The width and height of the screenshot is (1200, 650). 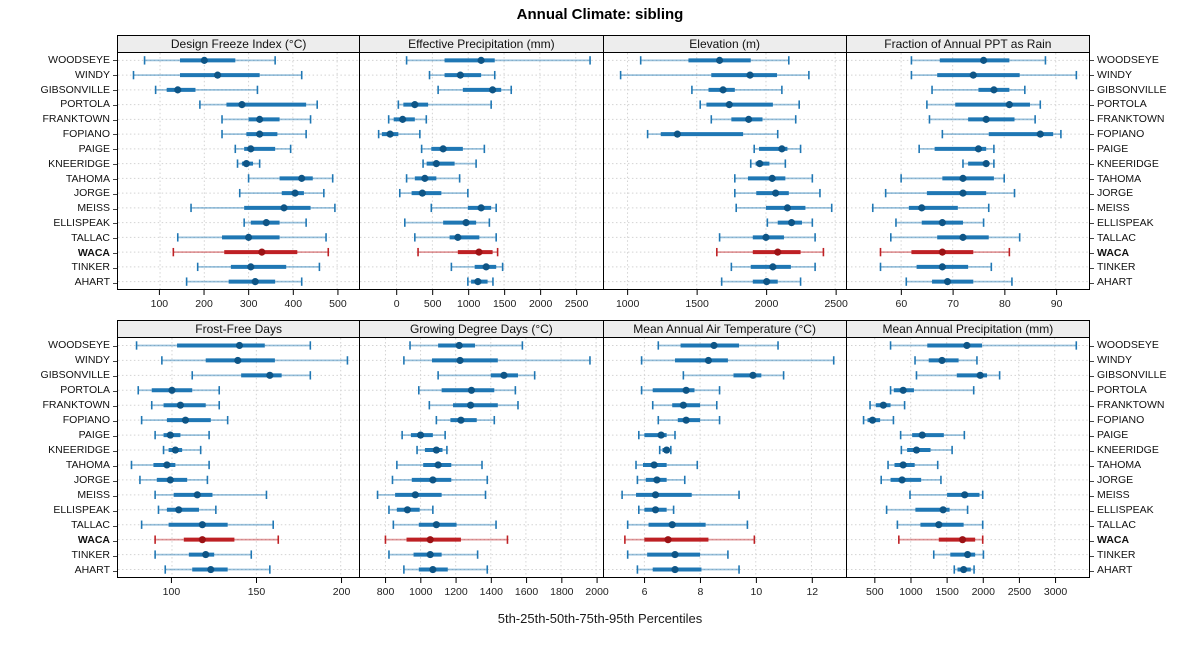 What do you see at coordinates (968, 44) in the screenshot?
I see `strip-title: Fraction of Annual PPT as Rain` at bounding box center [968, 44].